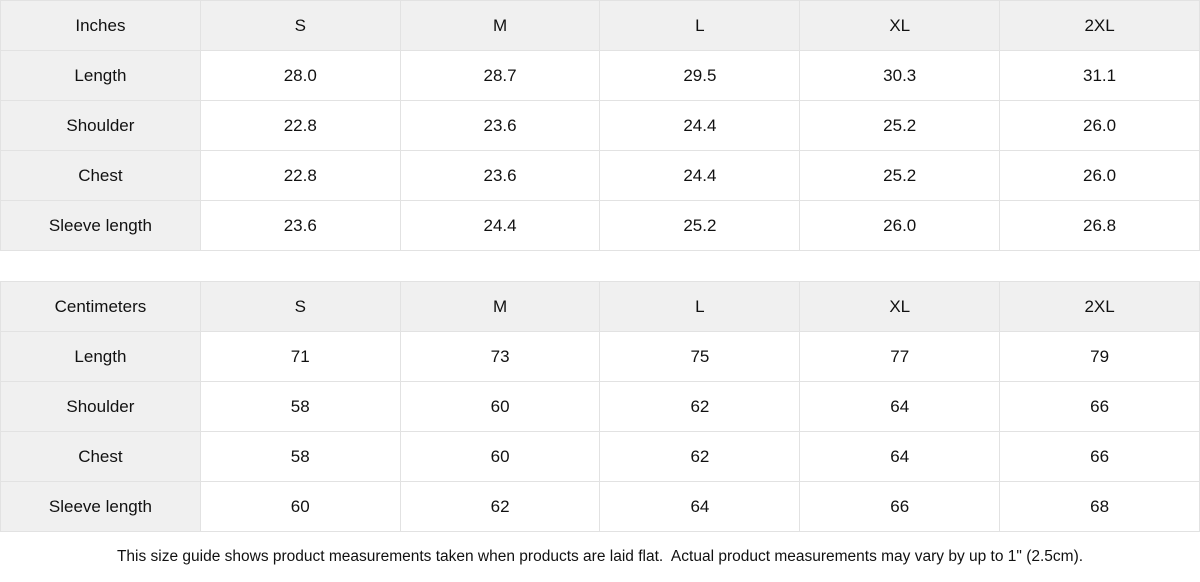 The width and height of the screenshot is (1200, 582). I want to click on measurement-value-cell: 73, so click(500, 356).